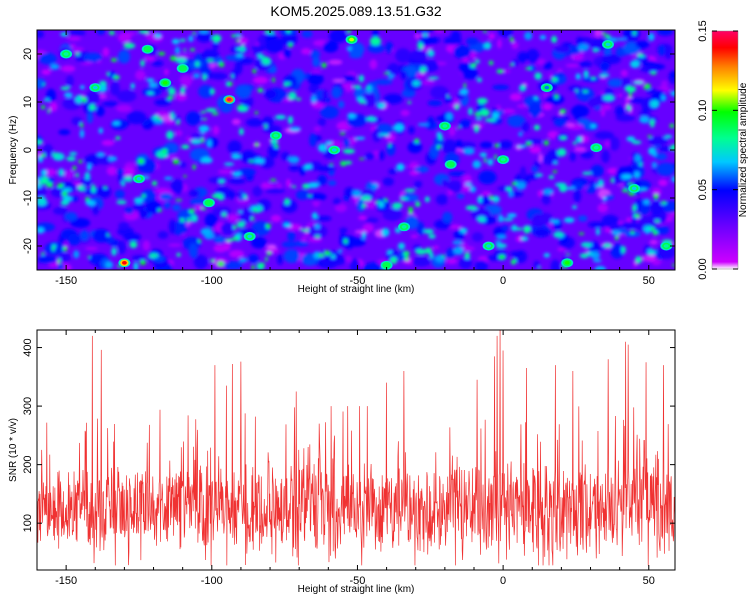  What do you see at coordinates (28, 406) in the screenshot?
I see `y-tick-label: 300` at bounding box center [28, 406].